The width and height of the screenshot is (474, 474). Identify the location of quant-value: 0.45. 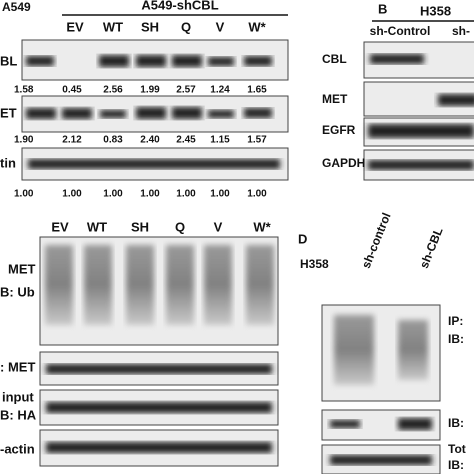
(72, 90).